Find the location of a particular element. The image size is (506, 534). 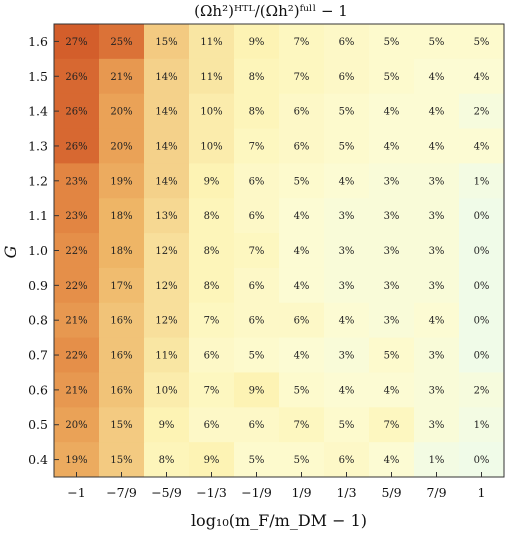

heatmap-cell-label: 20% is located at coordinates (121, 146).